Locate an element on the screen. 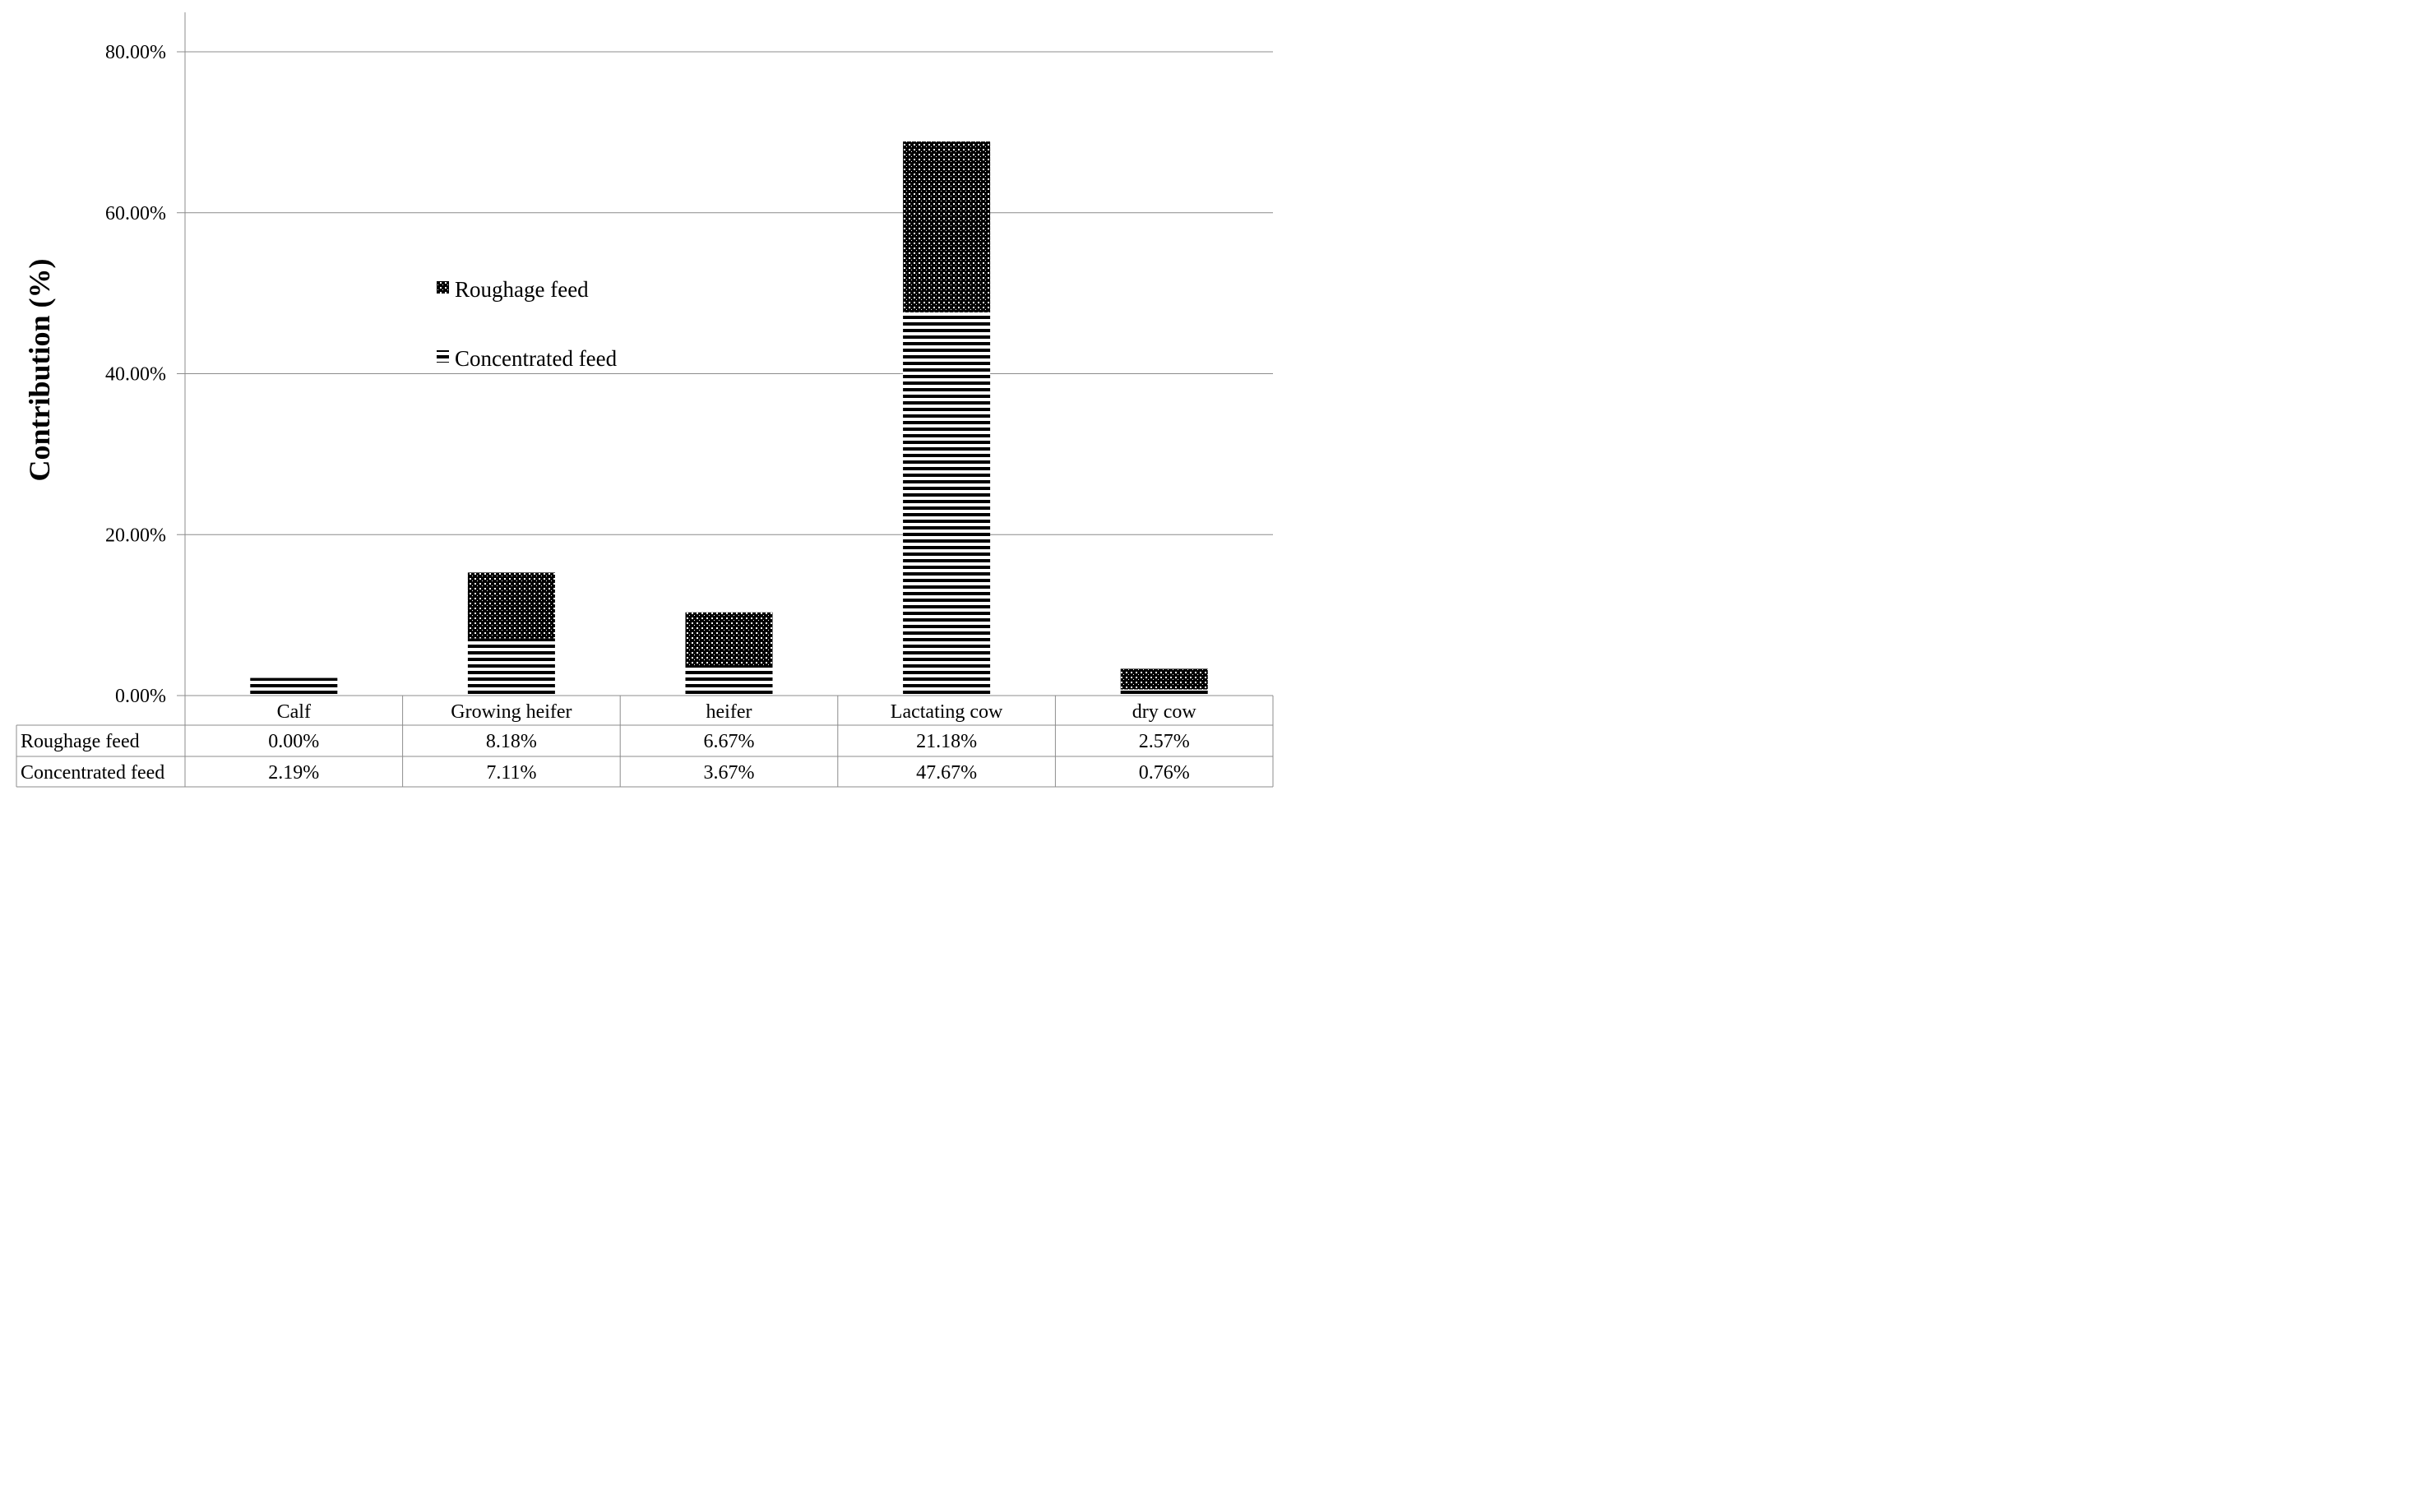 The height and width of the screenshot is (1512, 2416). data-label: 47.67% is located at coordinates (947, 773).